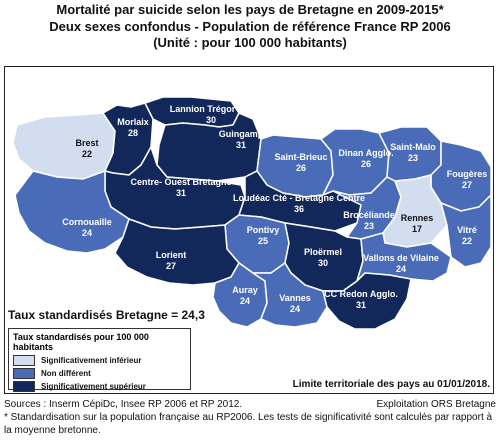  I want to click on region-label: Loudéac Cté - Bretagne Centre 36, so click(299, 204).